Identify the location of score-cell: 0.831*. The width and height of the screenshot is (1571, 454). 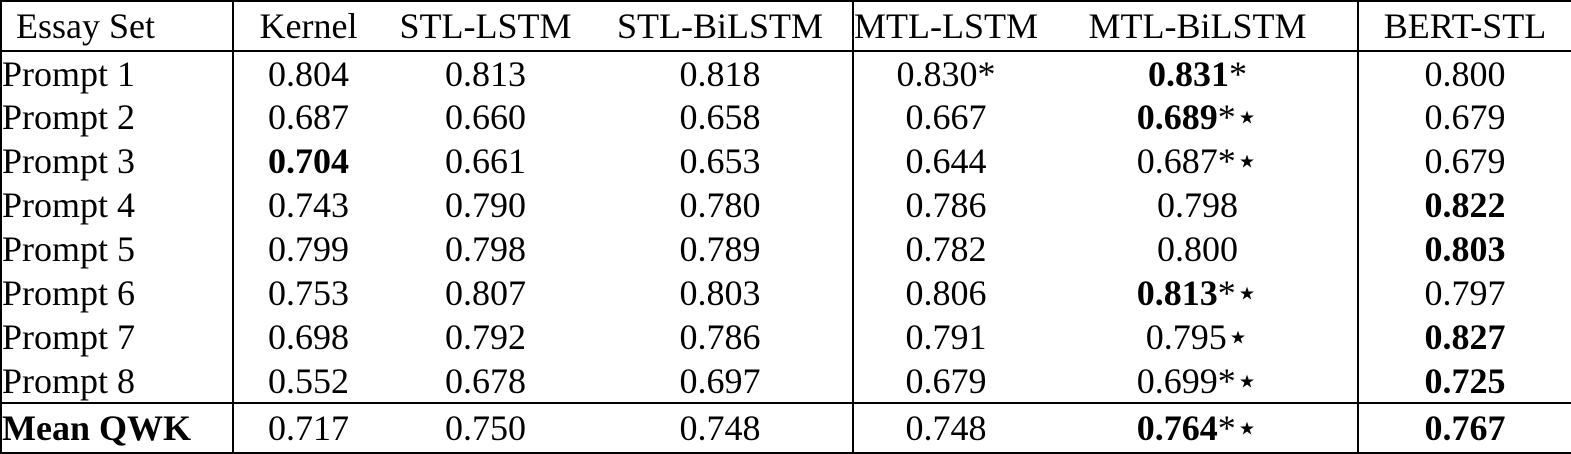
(1198, 73).